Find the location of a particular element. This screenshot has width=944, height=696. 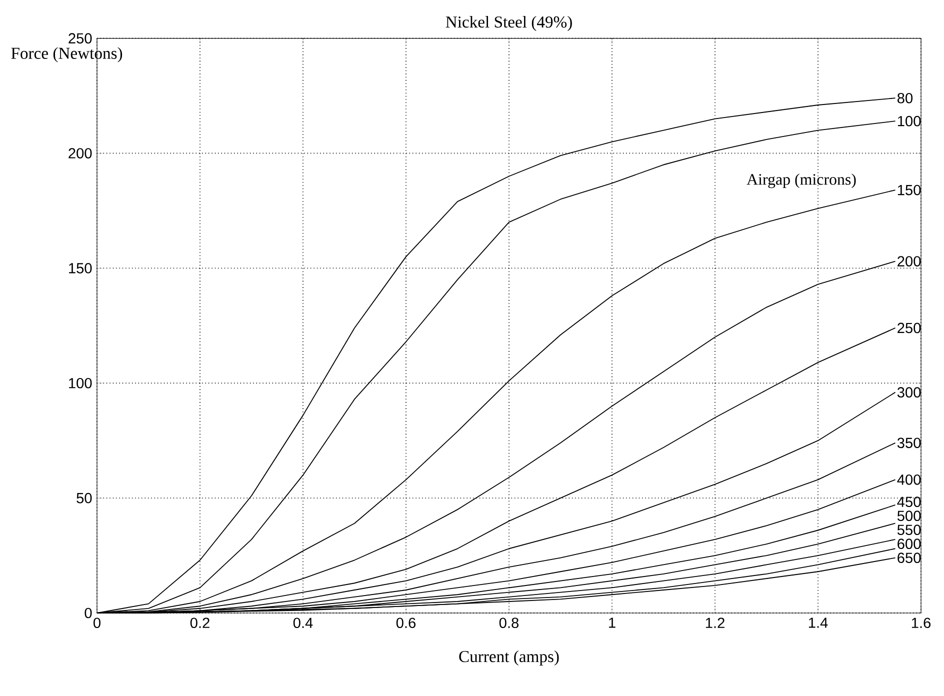

series-label: 150 is located at coordinates (909, 190).